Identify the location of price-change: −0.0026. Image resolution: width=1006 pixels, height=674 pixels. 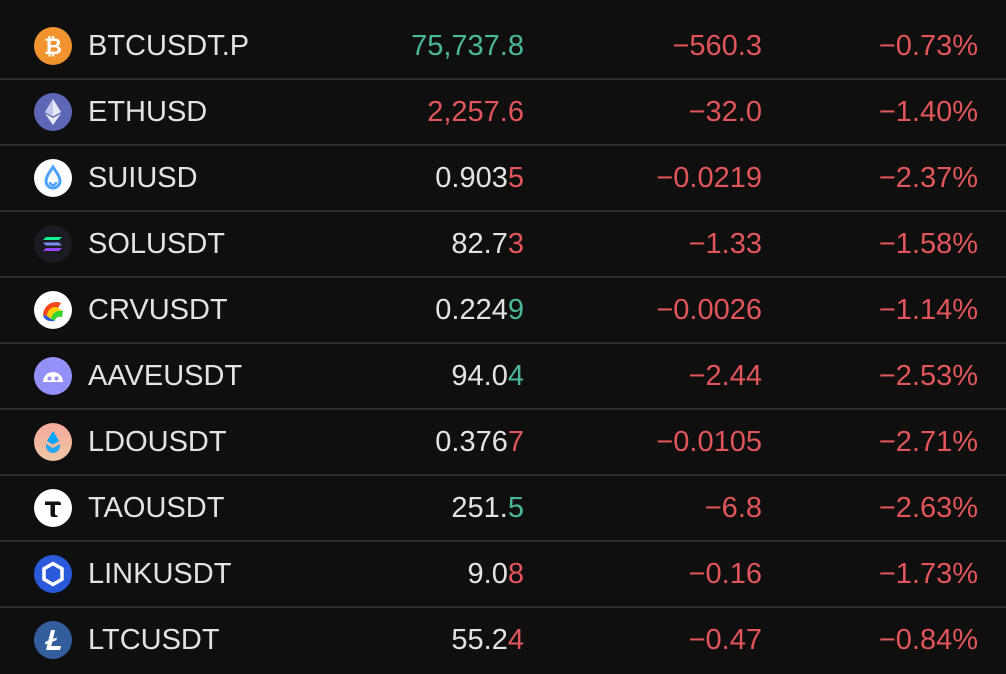
(709, 310).